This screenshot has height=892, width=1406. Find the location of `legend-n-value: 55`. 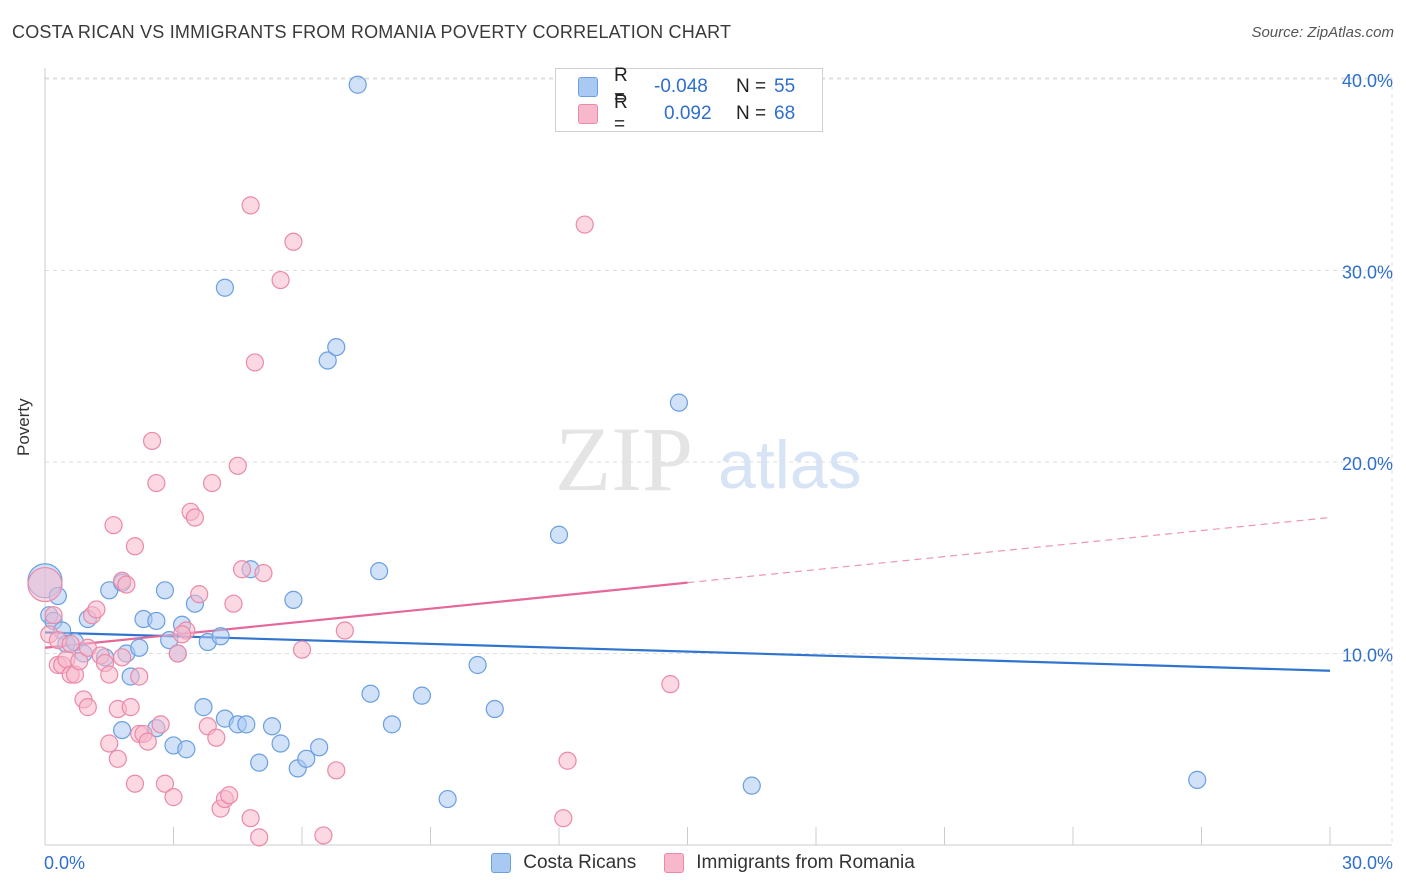

legend-n-value: 55 is located at coordinates (785, 86).